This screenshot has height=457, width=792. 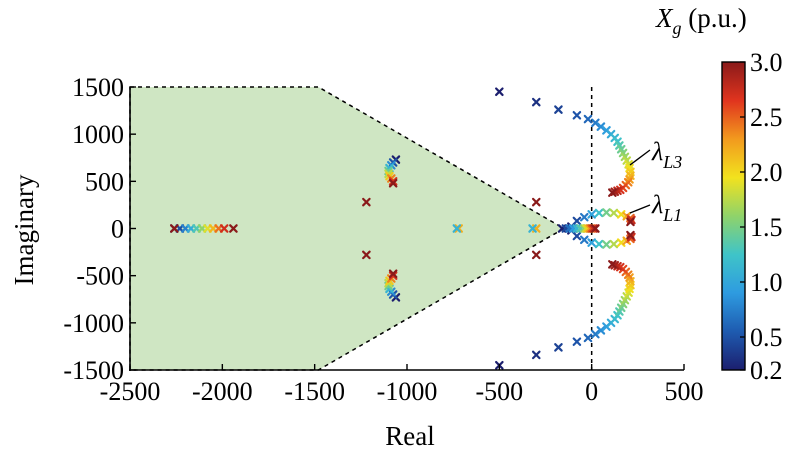 What do you see at coordinates (591, 391) in the screenshot?
I see `x-tick-label: 0` at bounding box center [591, 391].